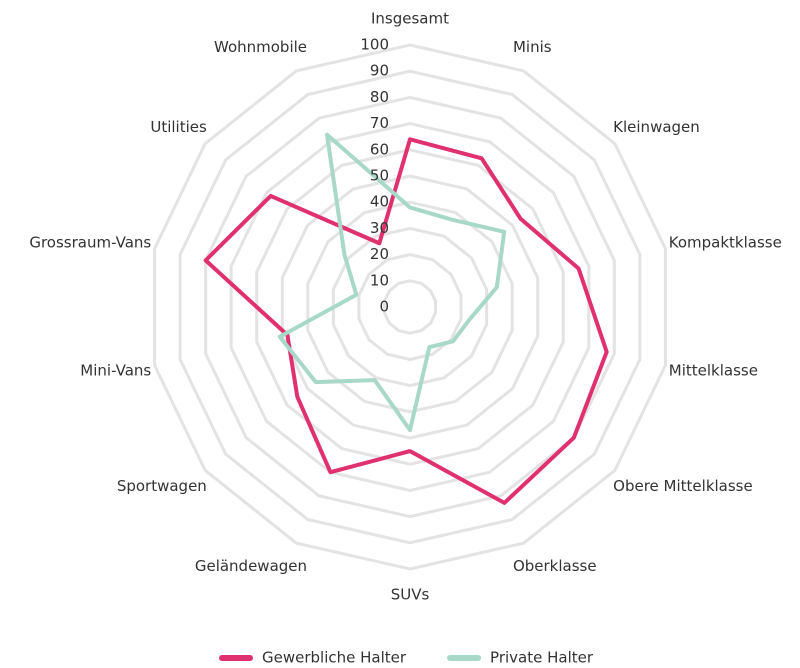  Describe the element at coordinates (725, 242) in the screenshot. I see `category-label: Kompaktklasse` at that location.